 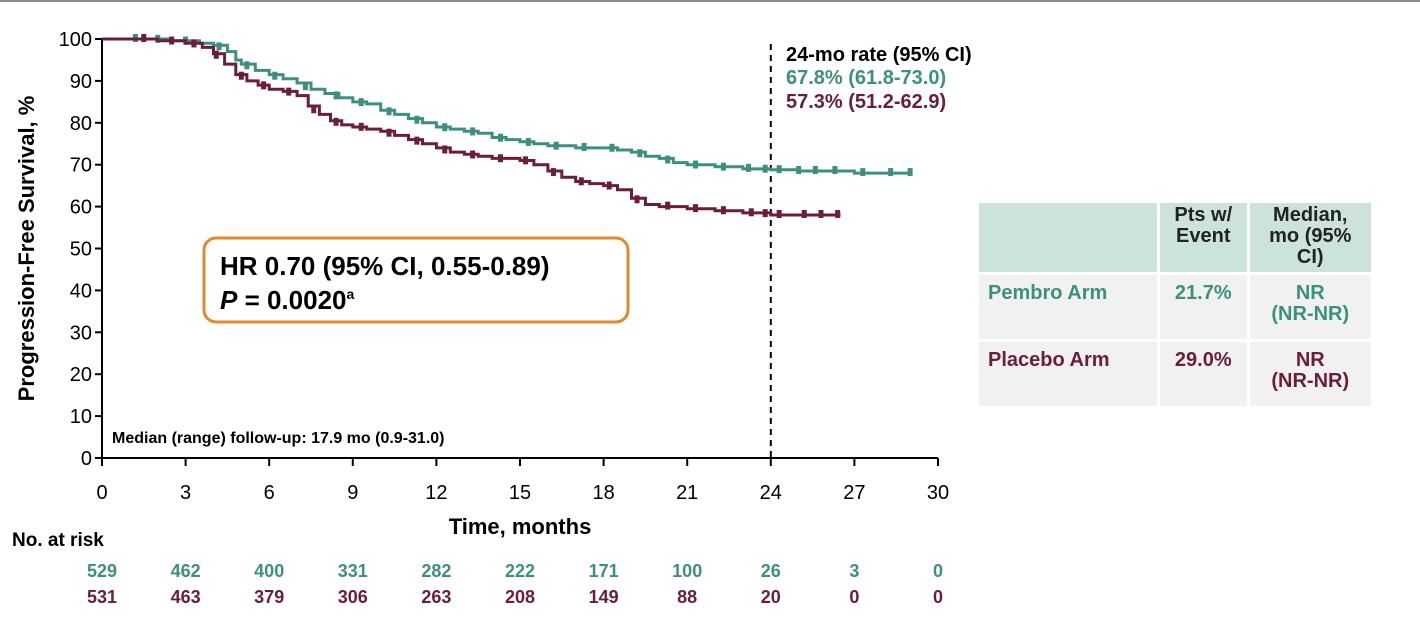 I want to click on rate-placebo: 57.3% (51.2-62.9), so click(x=866, y=102).